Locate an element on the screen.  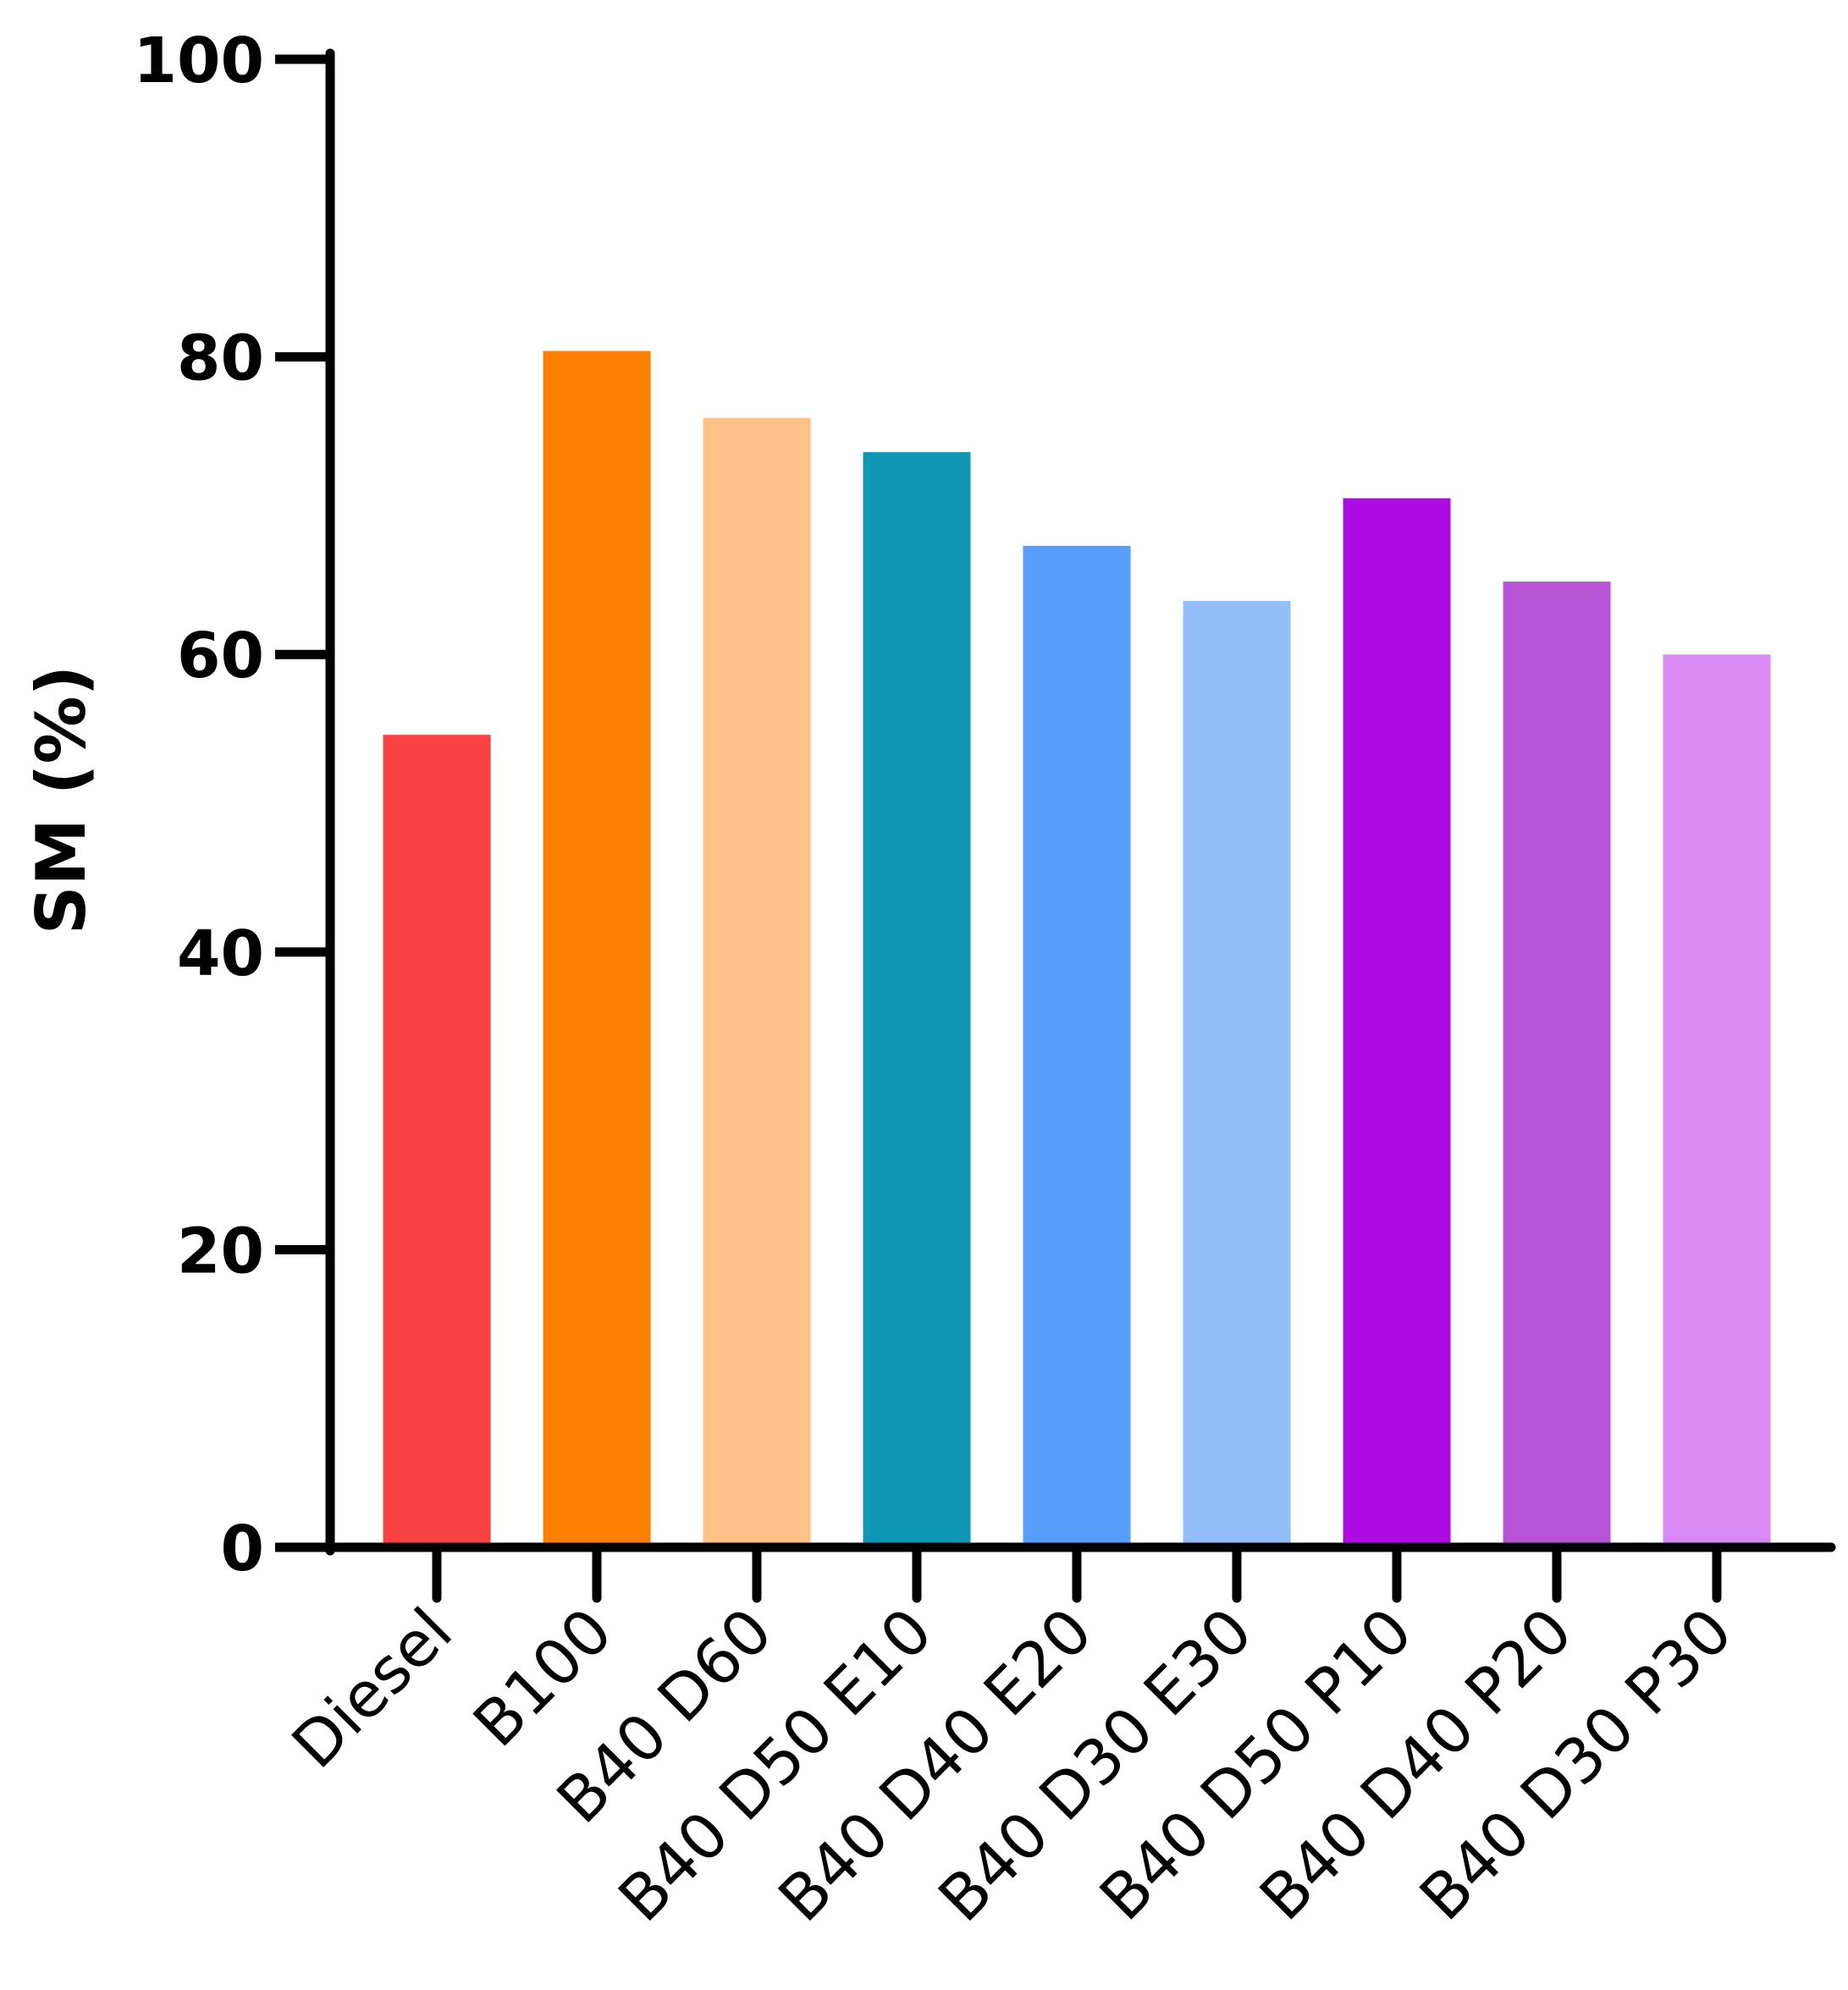
bar-b40-d30-e30 is located at coordinates (1237, 1073).